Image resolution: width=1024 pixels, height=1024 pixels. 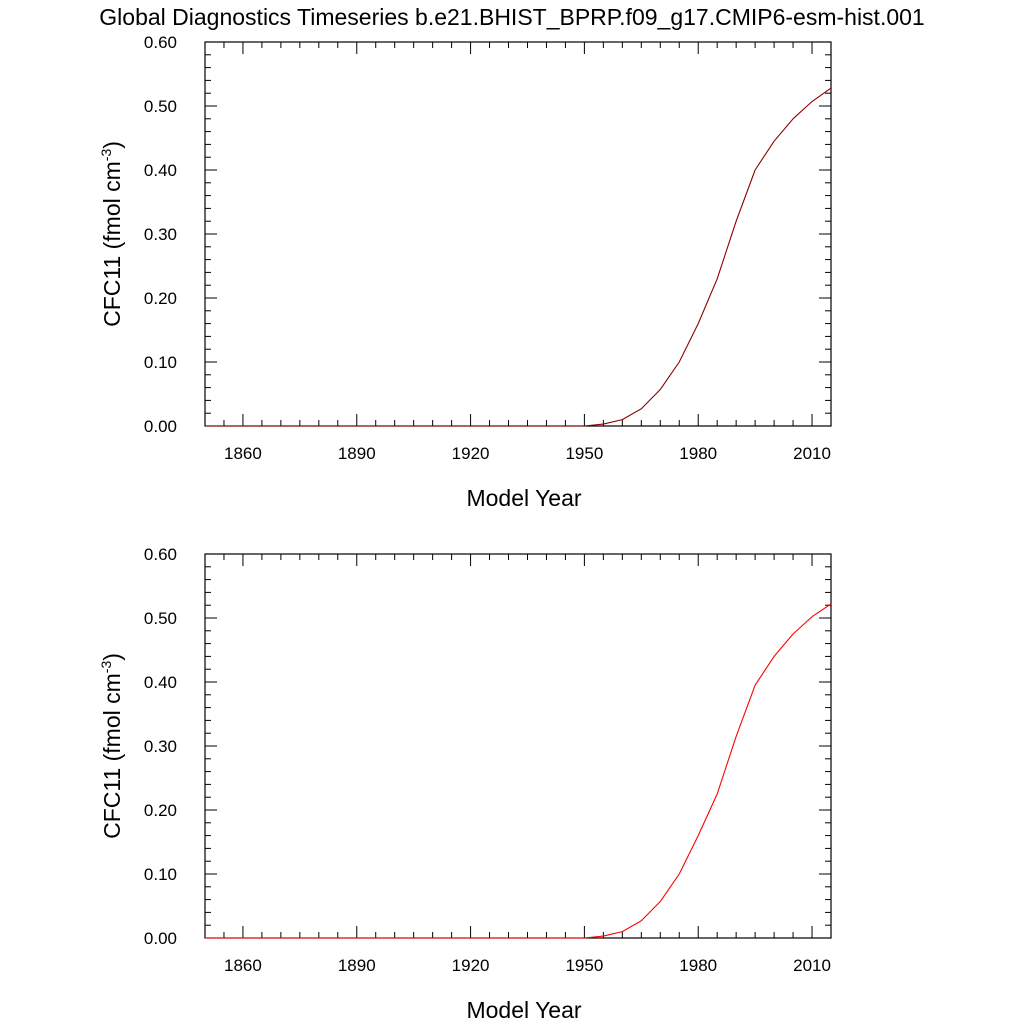 I want to click on chart-top-x-tick-label: 1950, so click(x=584, y=453).